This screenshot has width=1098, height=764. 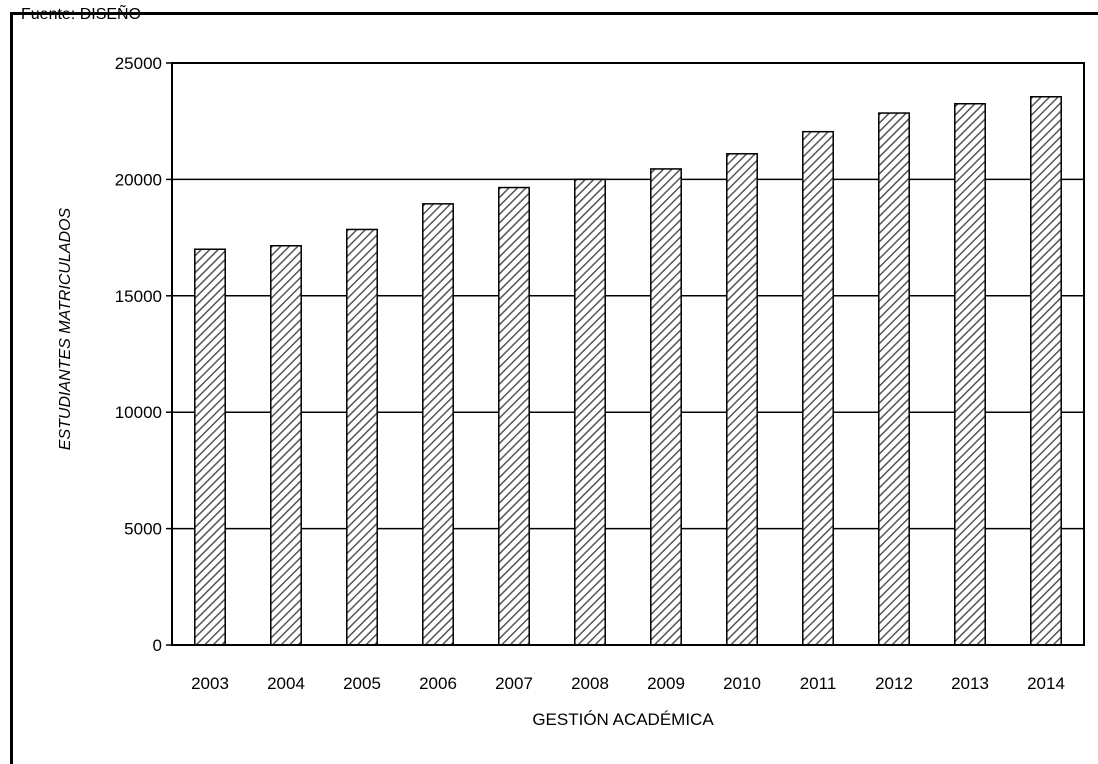 What do you see at coordinates (438, 683) in the screenshot?
I see `x-tick-label: 2006` at bounding box center [438, 683].